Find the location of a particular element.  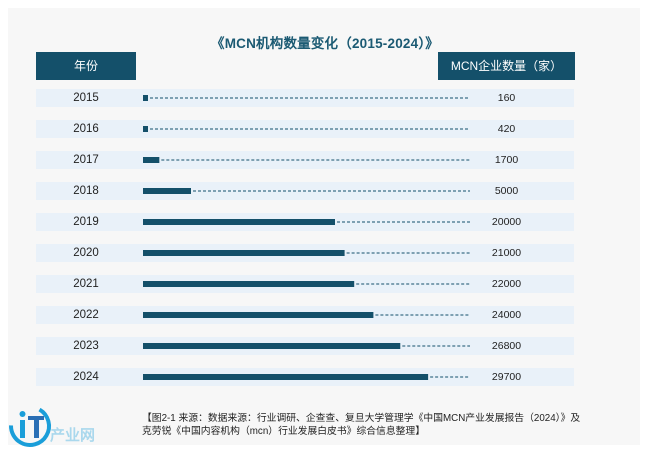

bar-2018 is located at coordinates (167, 191).